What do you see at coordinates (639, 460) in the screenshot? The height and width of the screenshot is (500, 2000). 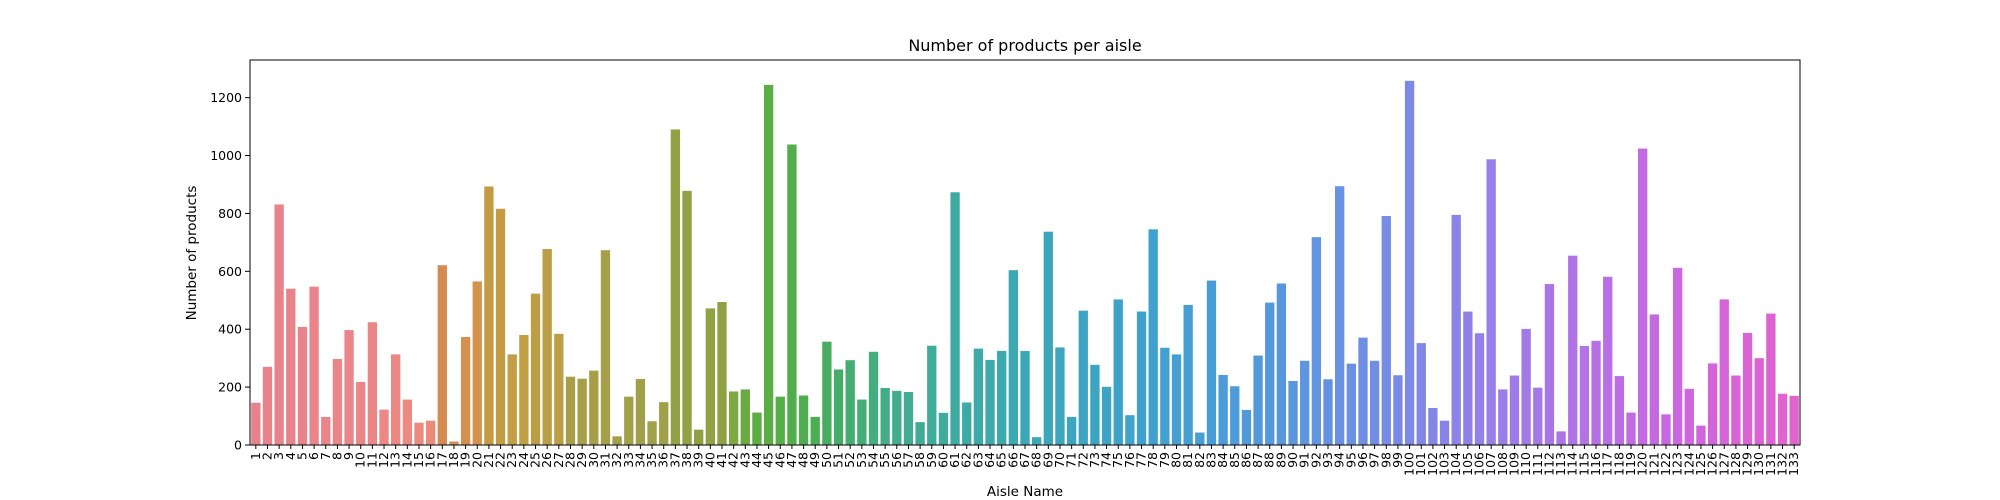 I see `x-tick-label-34: 34` at bounding box center [639, 460].